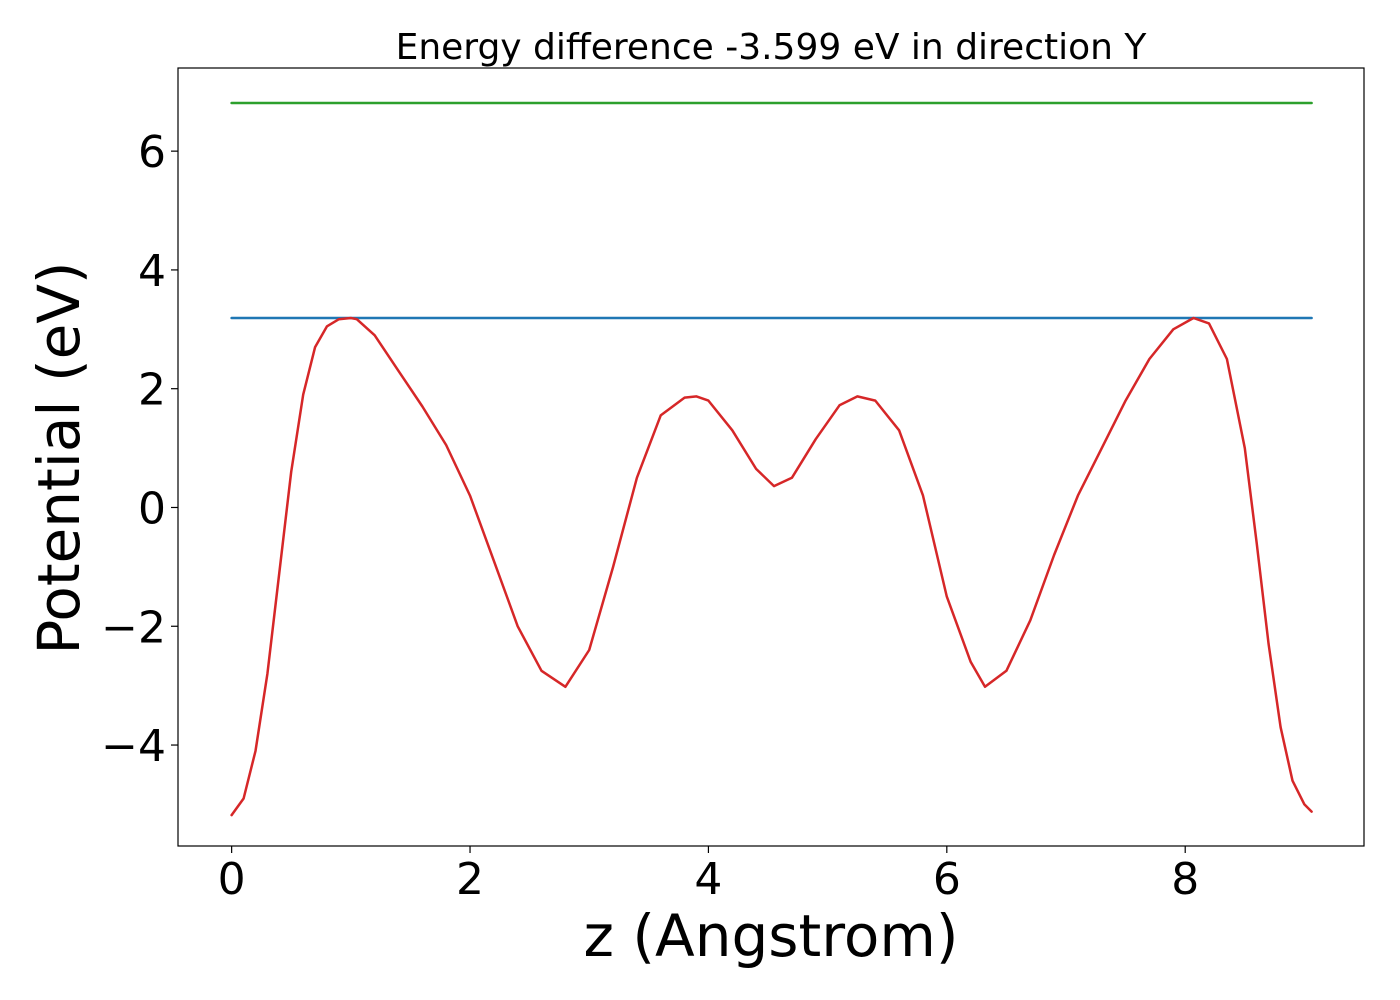  I want to click on y-tick-label: −2, so click(133, 627).